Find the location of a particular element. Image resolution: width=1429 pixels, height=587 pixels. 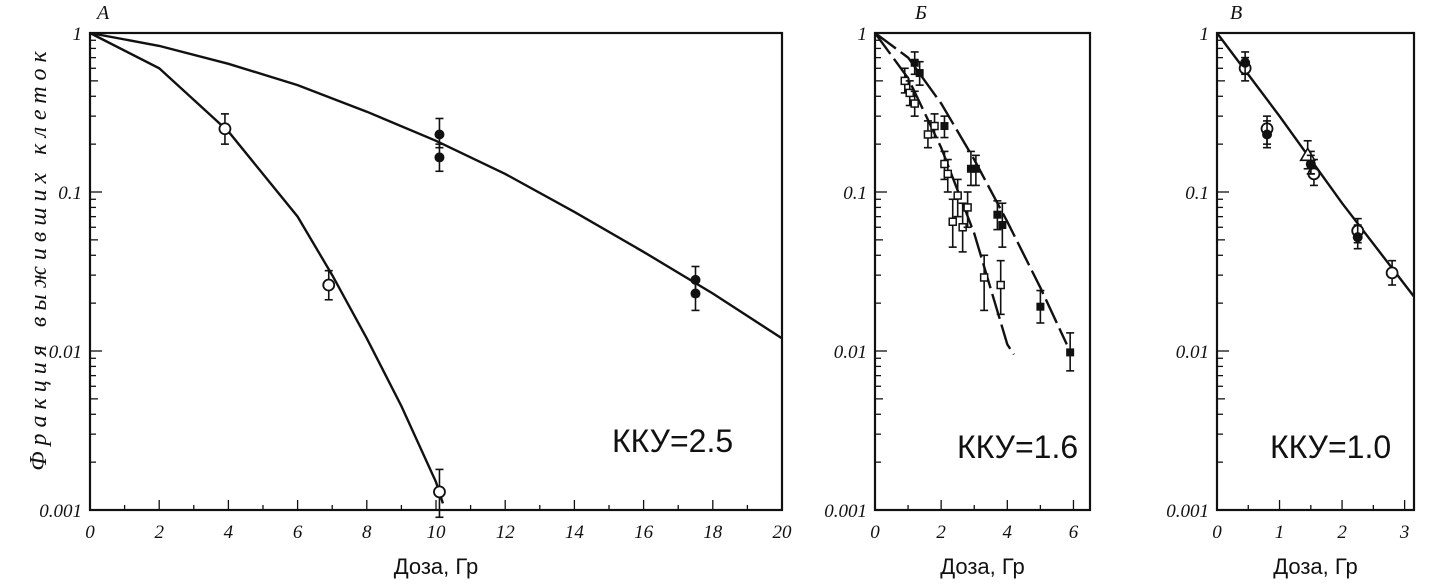

x-tick-label: 12 is located at coordinates (506, 532).